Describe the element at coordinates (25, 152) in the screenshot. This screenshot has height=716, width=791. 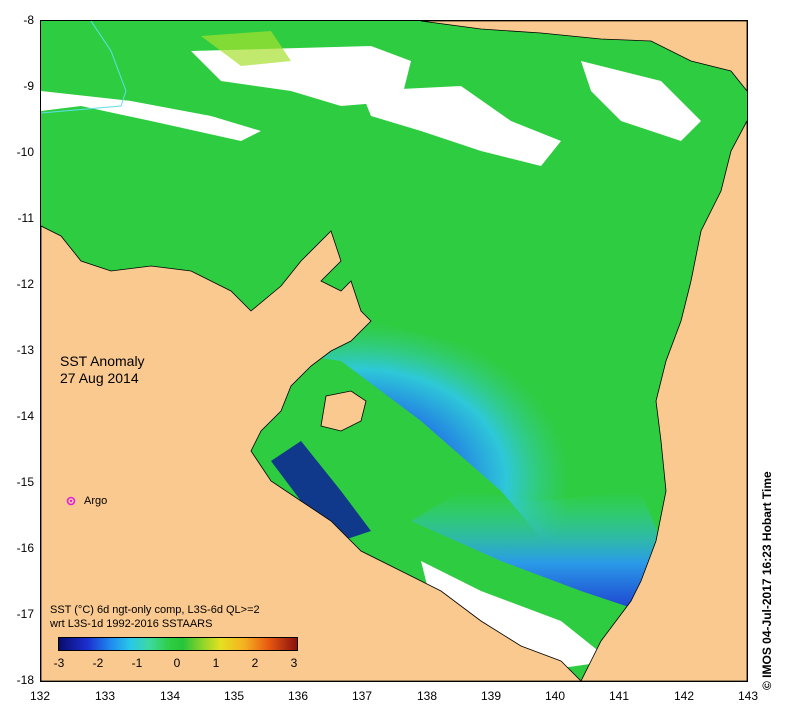
I see `lat-tick: -10` at that location.